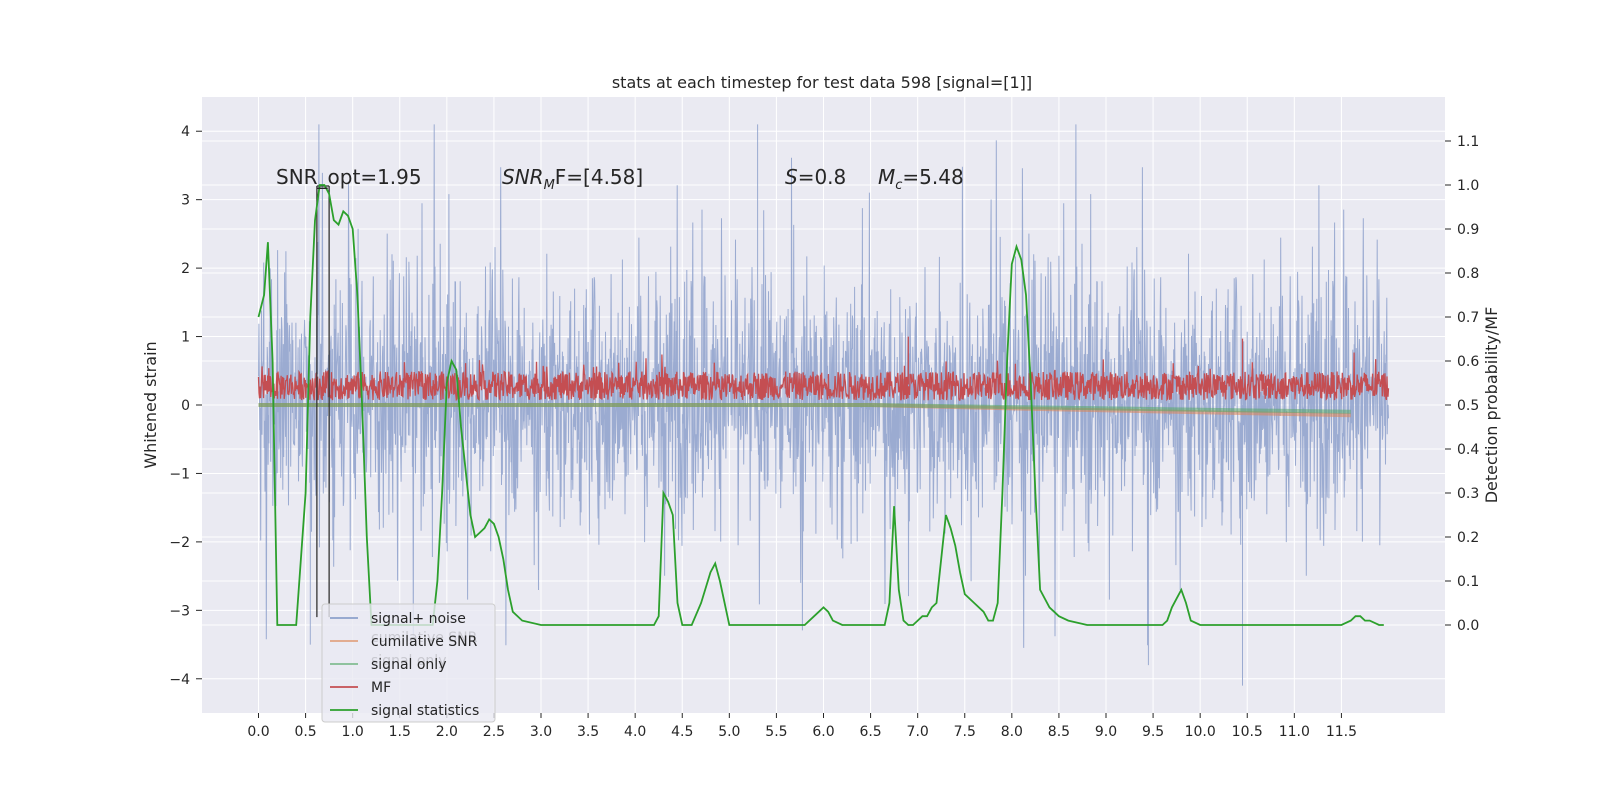  What do you see at coordinates (1106, 732) in the screenshot?
I see `x-tick-label: 9.0` at bounding box center [1106, 732].